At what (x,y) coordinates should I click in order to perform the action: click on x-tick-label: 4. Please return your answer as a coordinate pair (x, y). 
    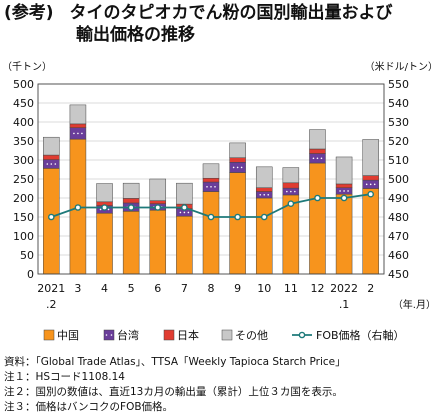
    Looking at the image, I should click on (104, 288).